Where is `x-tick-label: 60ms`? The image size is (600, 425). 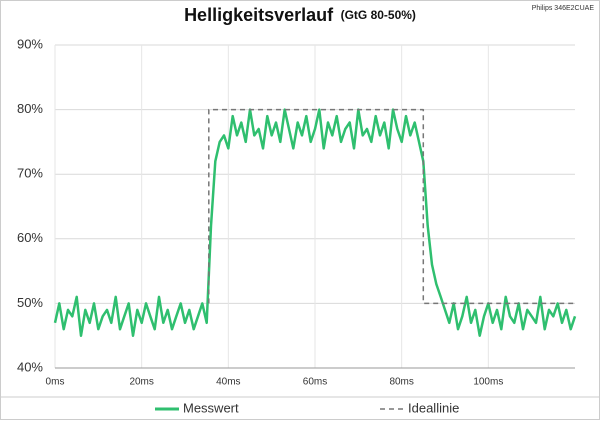 x-tick-label: 60ms is located at coordinates (315, 382).